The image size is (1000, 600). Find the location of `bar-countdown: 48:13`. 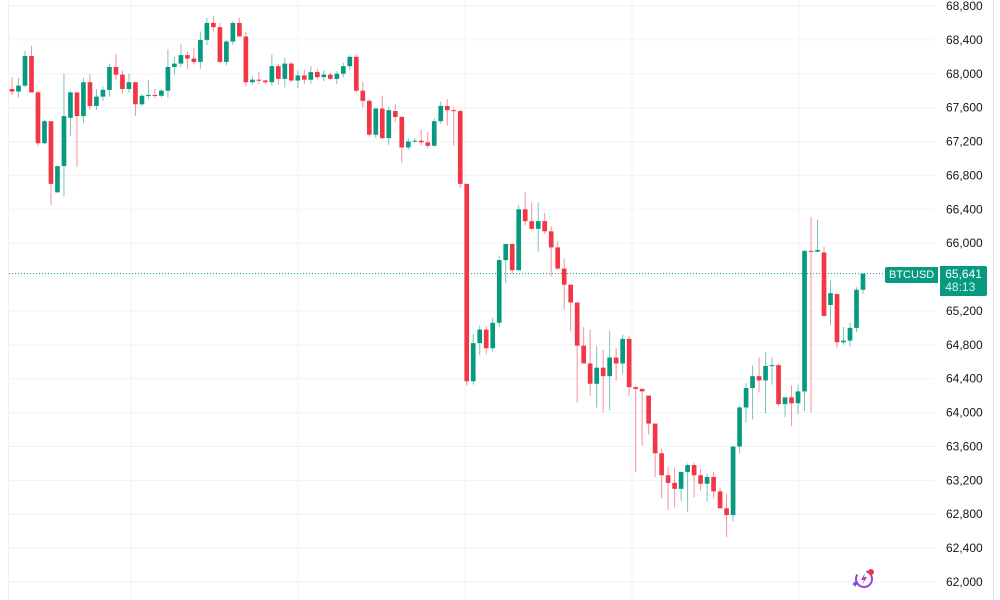

bar-countdown: 48:13 is located at coordinates (960, 287).